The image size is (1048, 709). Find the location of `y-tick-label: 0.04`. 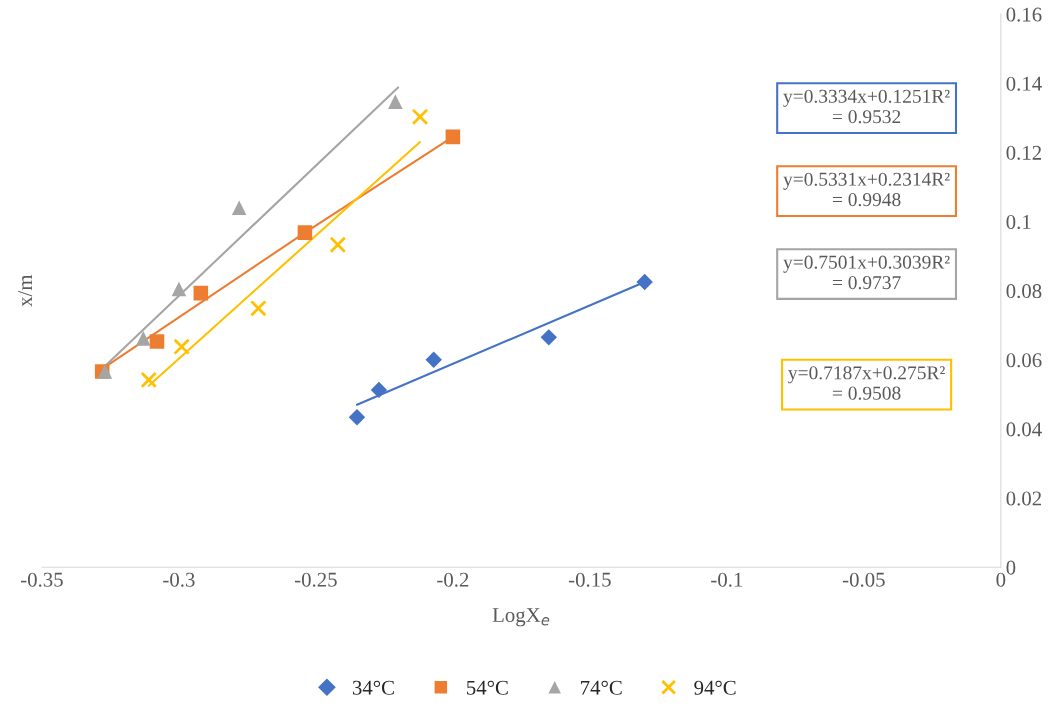

y-tick-label: 0.04 is located at coordinates (1024, 429).